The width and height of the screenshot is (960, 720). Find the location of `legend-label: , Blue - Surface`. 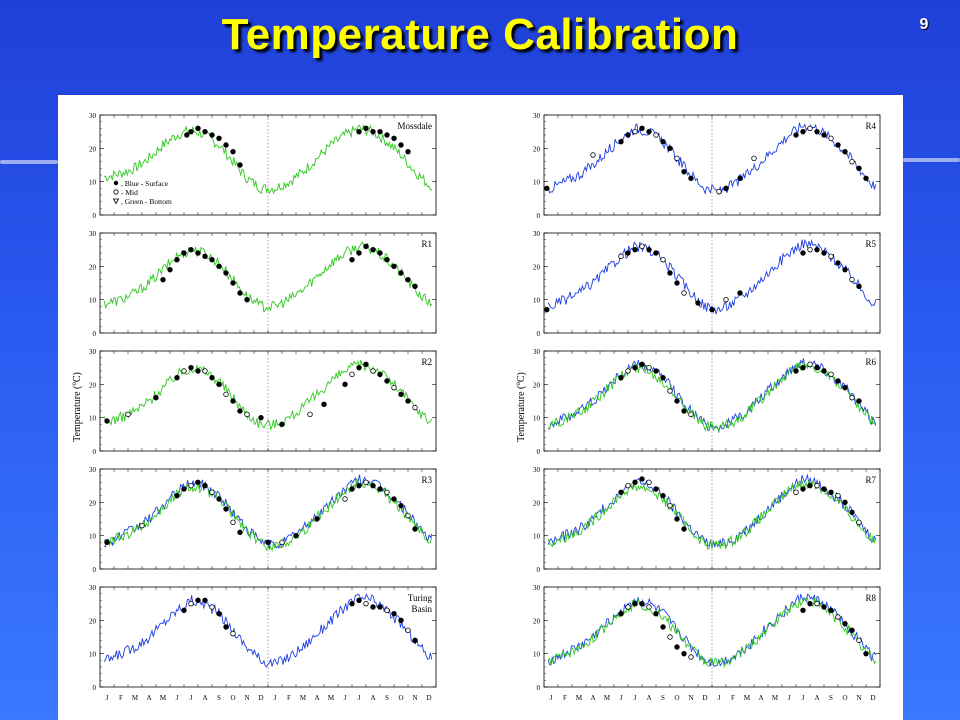

legend-label: , Blue - Surface is located at coordinates (145, 183).